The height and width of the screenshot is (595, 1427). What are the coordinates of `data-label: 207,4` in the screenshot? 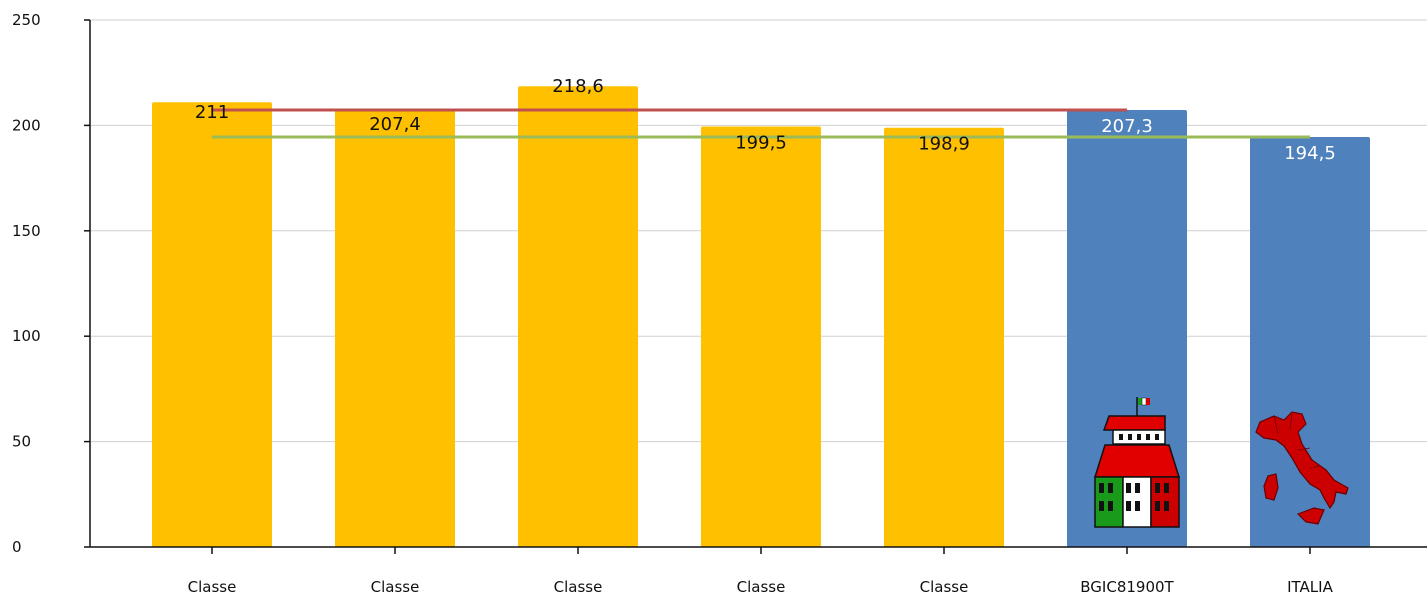 It's located at (395, 124).